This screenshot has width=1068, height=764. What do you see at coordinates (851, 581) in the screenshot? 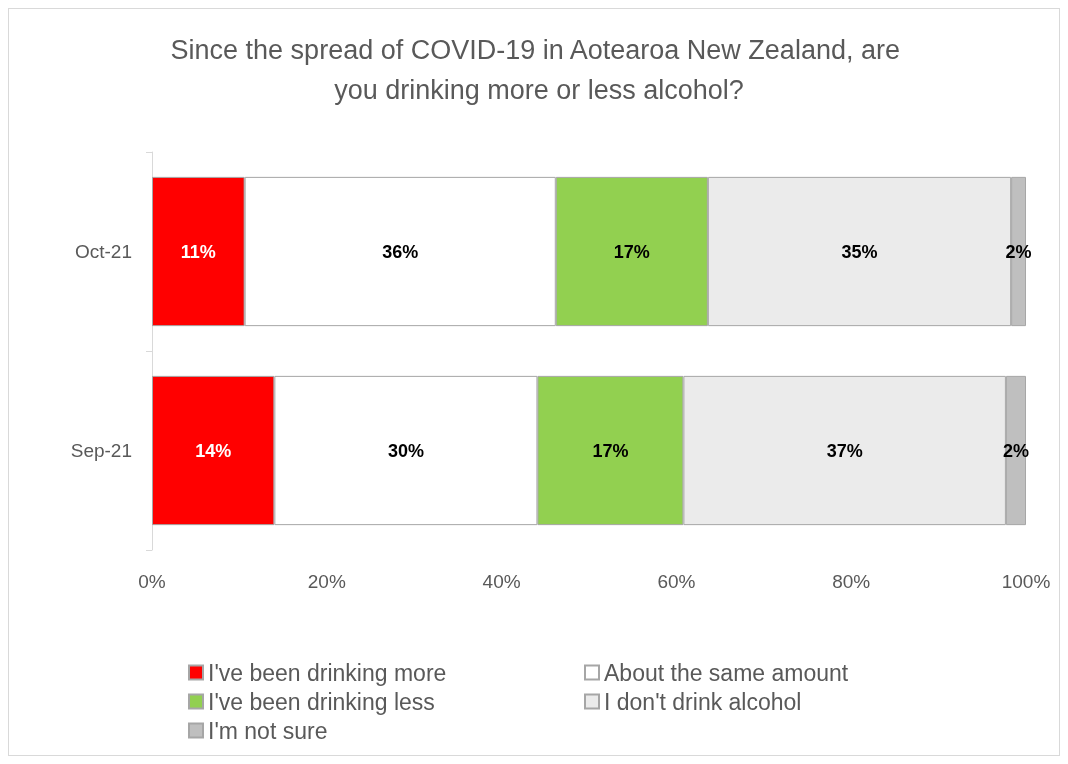
I see `x-tick-label: 80%` at bounding box center [851, 581].